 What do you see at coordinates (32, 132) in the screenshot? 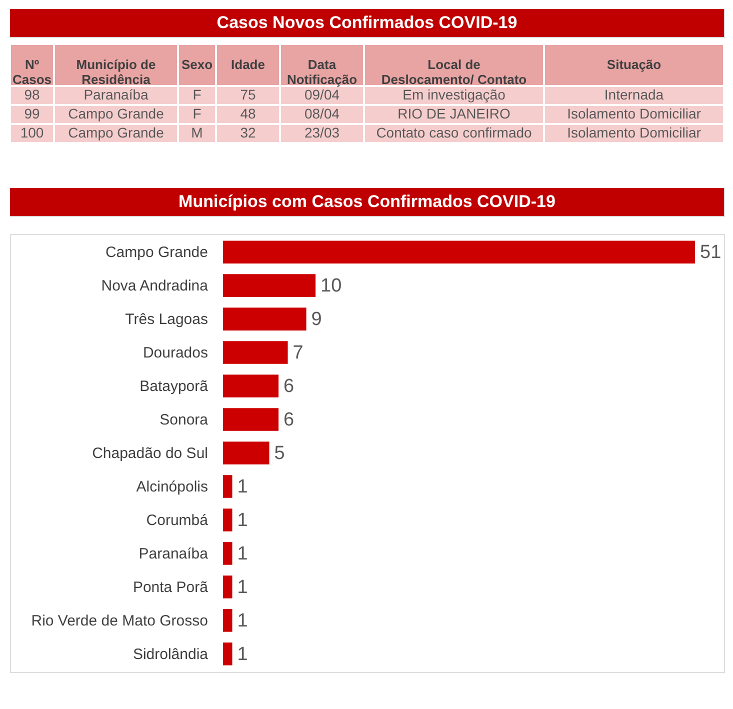
I see `text: 100` at bounding box center [32, 132].